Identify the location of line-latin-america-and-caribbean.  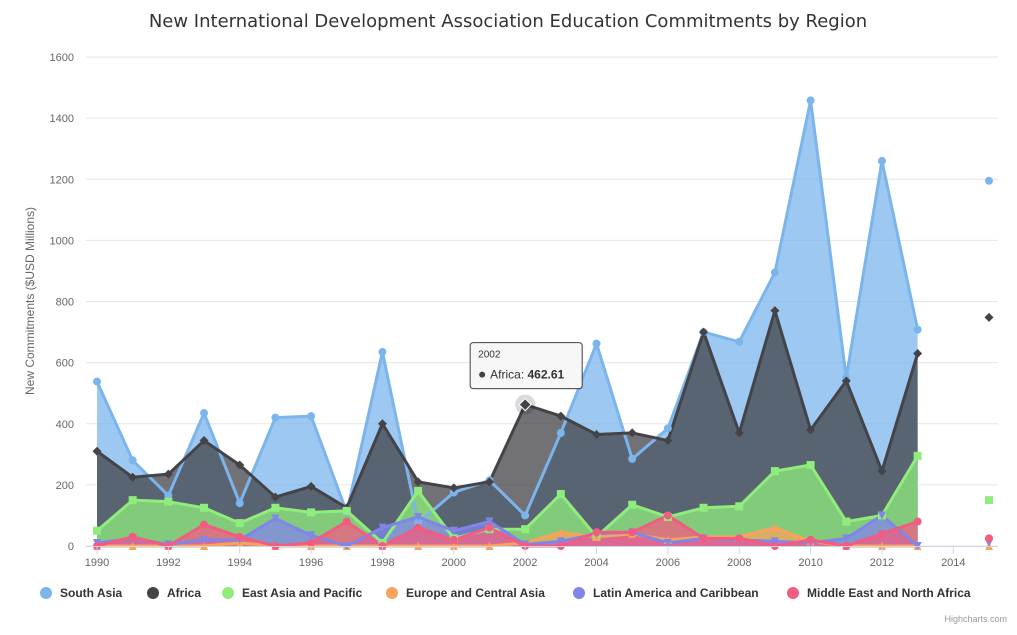
(507, 530).